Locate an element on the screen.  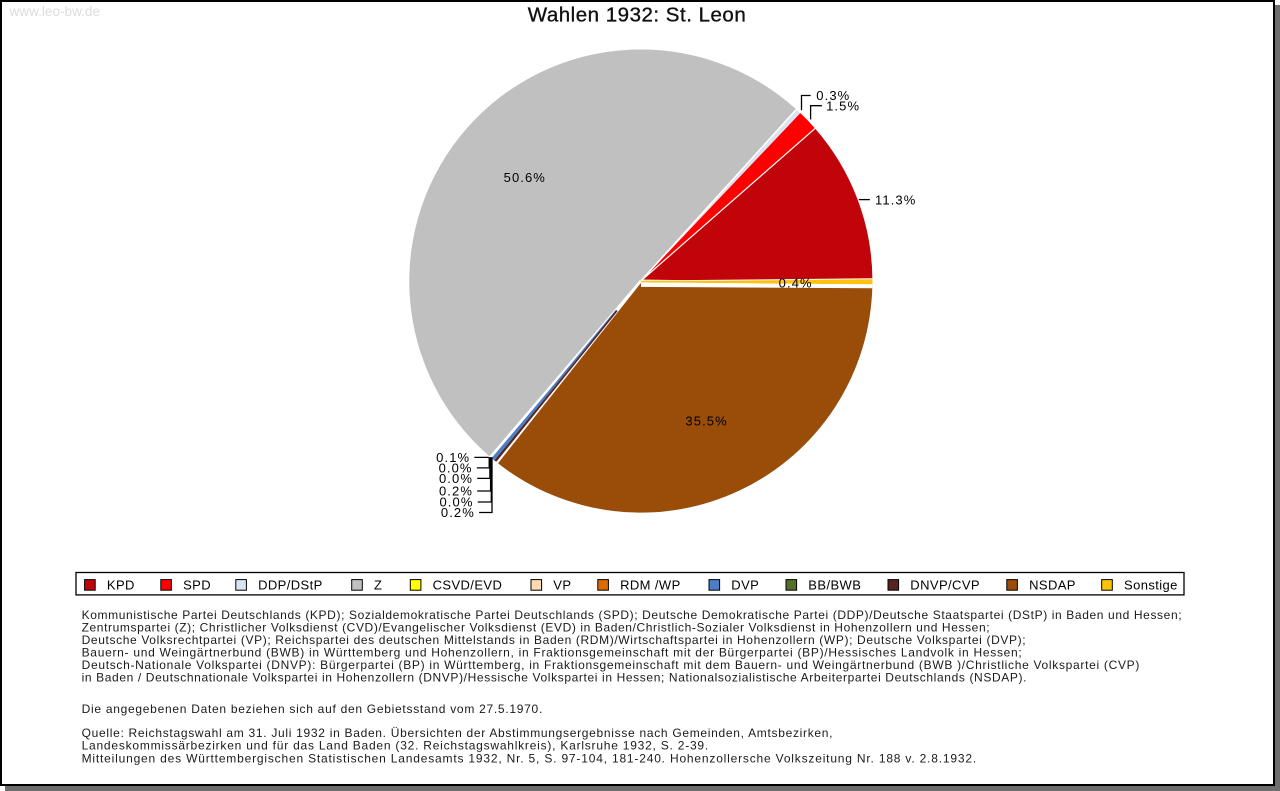
svg-text: 1.5% is located at coordinates (843, 105).